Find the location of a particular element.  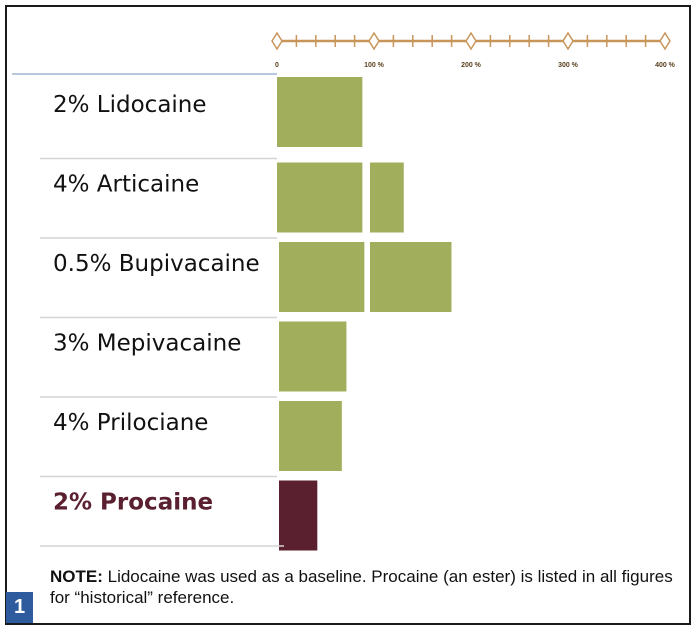

x-tick-label: 300 % is located at coordinates (568, 65).